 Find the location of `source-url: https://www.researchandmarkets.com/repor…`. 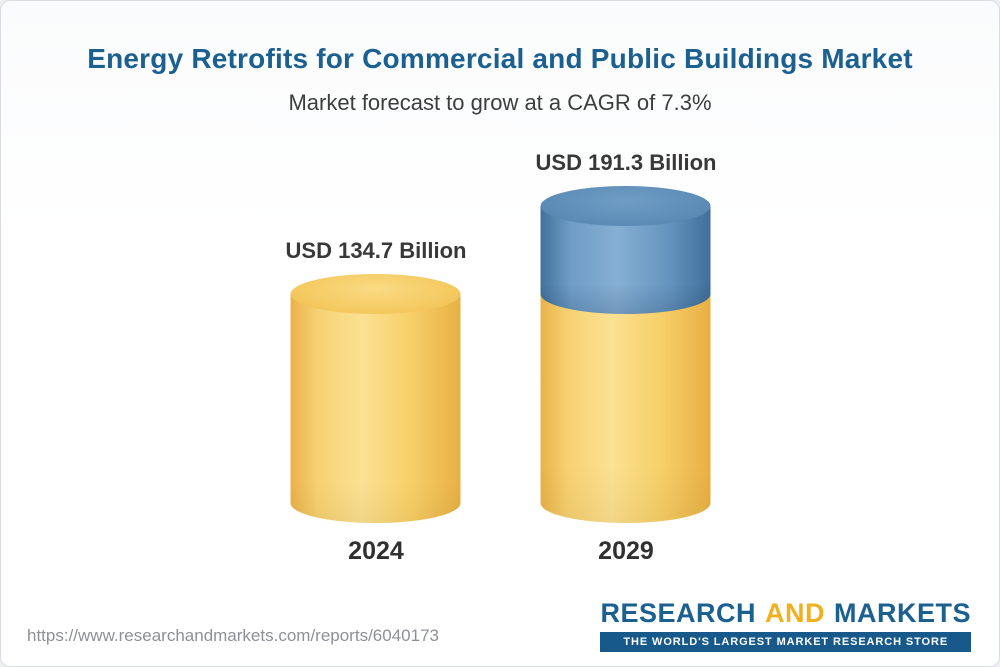

source-url: https://www.researchandmarkets.com/repor… is located at coordinates (233, 635).